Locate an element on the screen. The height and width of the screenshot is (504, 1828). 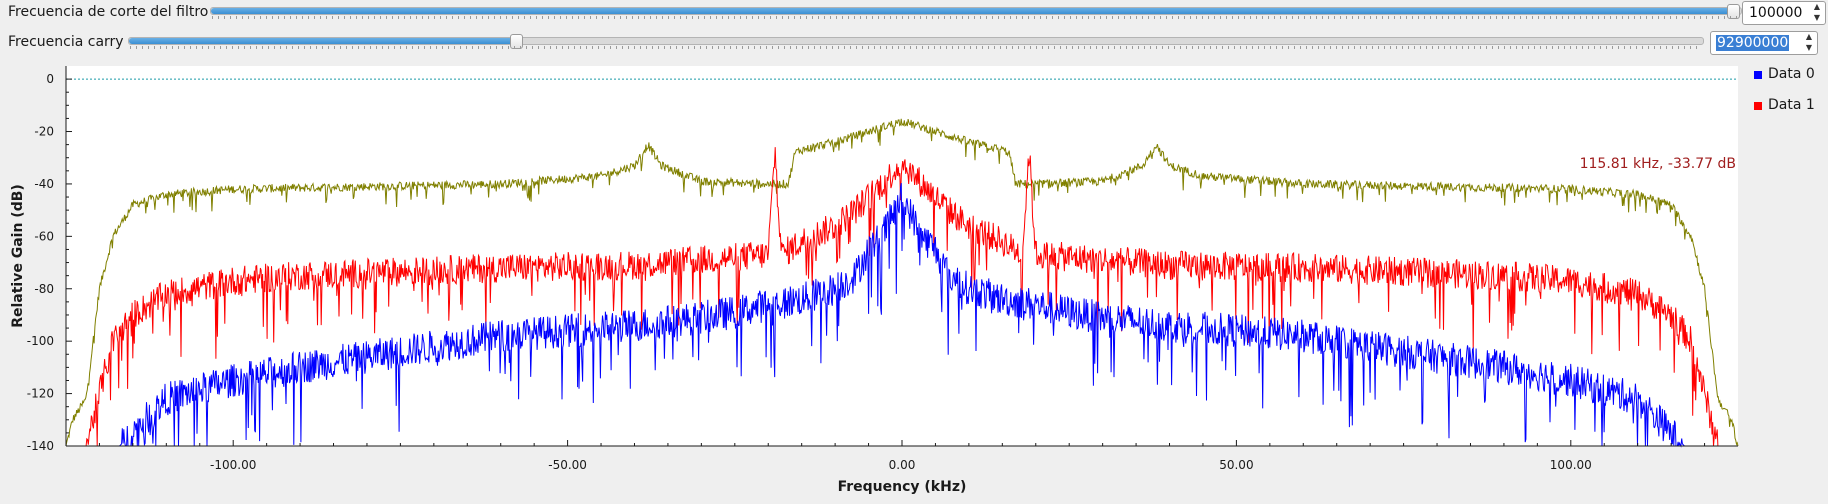
x-tick-label: -50.00 is located at coordinates (567, 465).